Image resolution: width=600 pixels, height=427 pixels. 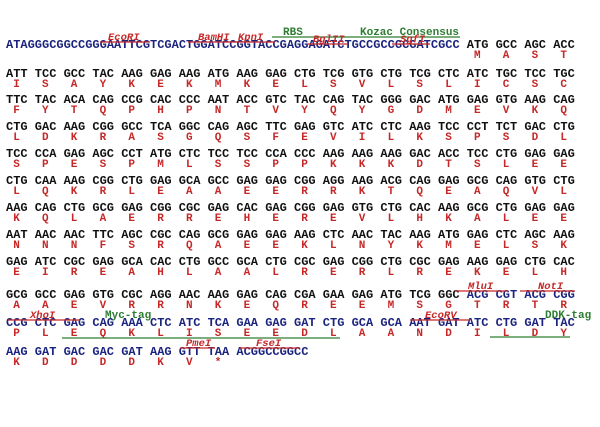 What do you see at coordinates (507, 74) in the screenshot?
I see `codon: TGC` at bounding box center [507, 74].